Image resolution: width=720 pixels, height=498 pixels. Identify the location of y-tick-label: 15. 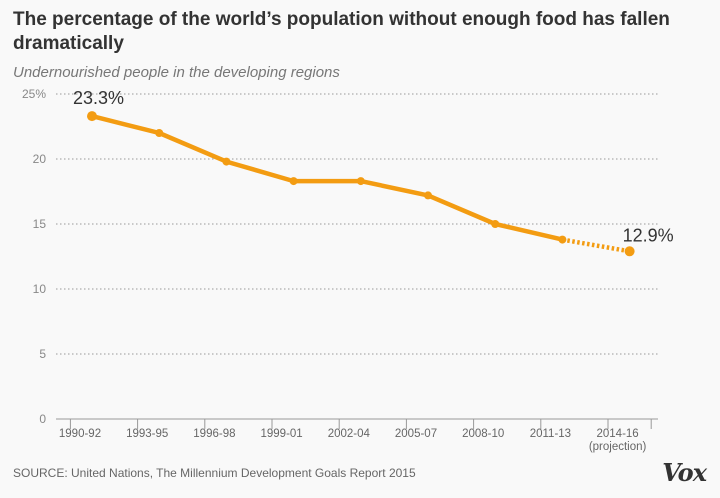
(40, 224).